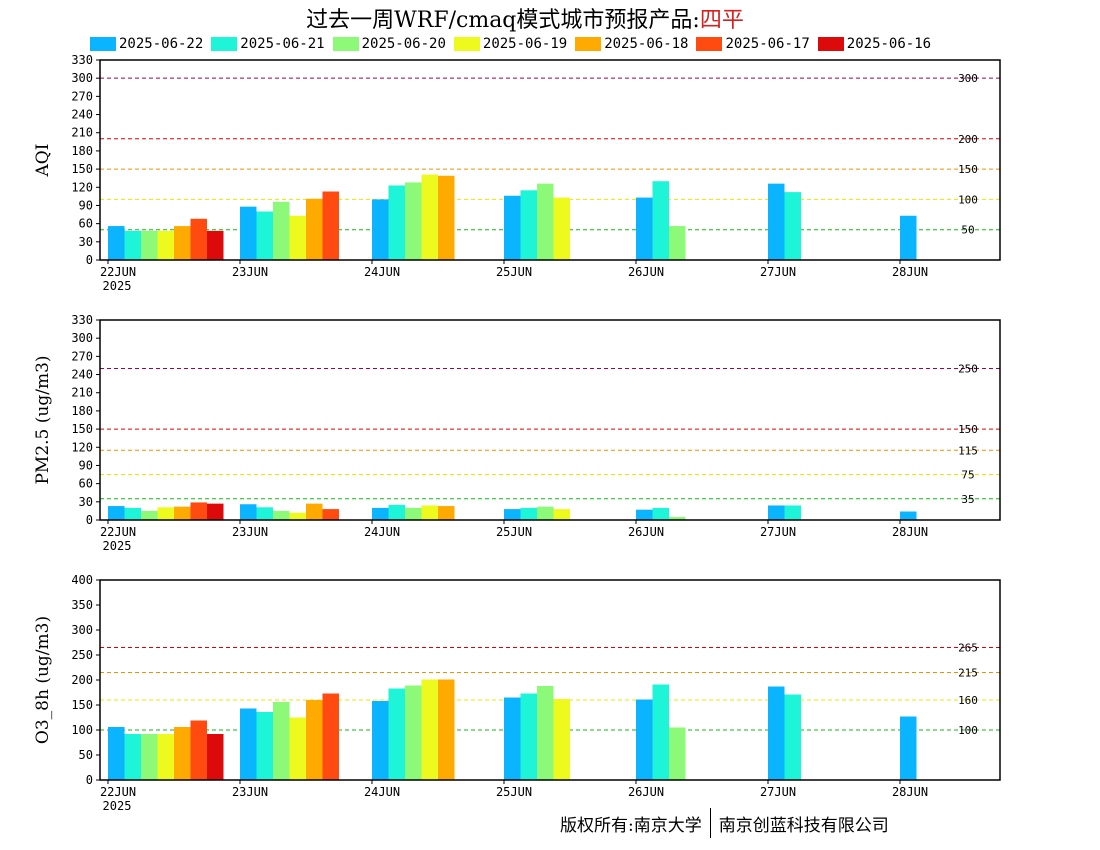 This screenshot has width=1100, height=850. I want to click on legend-label: 2025-06-16, so click(889, 44).